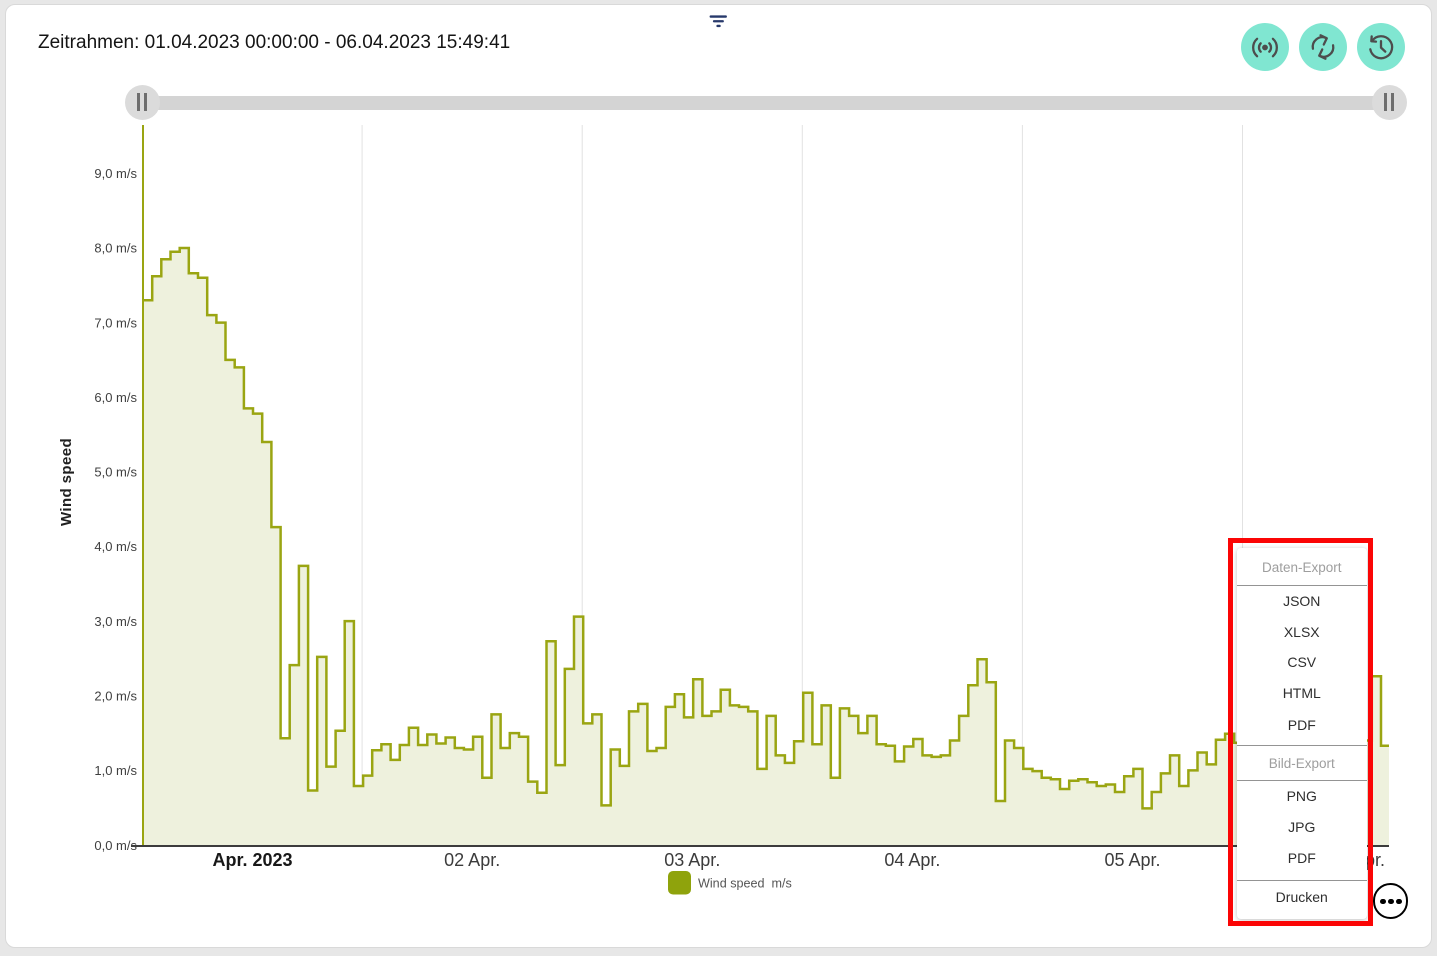  I want to click on svg-text: 05 Apr., so click(1132, 860).